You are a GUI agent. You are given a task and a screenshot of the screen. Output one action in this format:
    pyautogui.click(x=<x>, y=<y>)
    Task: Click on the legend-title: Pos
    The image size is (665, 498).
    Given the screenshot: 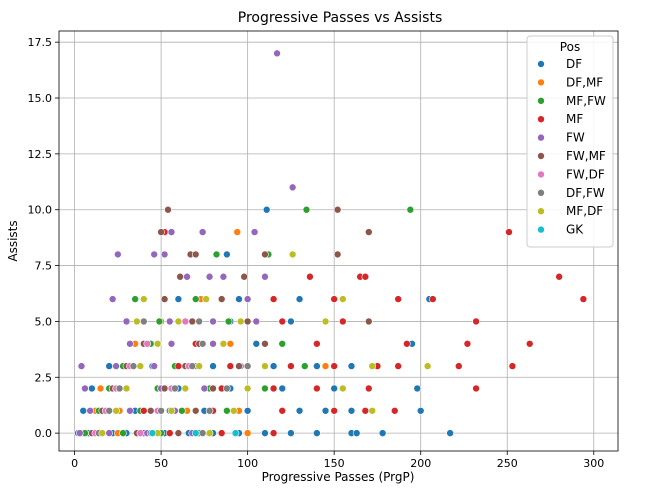 What is the action you would take?
    pyautogui.click(x=570, y=47)
    